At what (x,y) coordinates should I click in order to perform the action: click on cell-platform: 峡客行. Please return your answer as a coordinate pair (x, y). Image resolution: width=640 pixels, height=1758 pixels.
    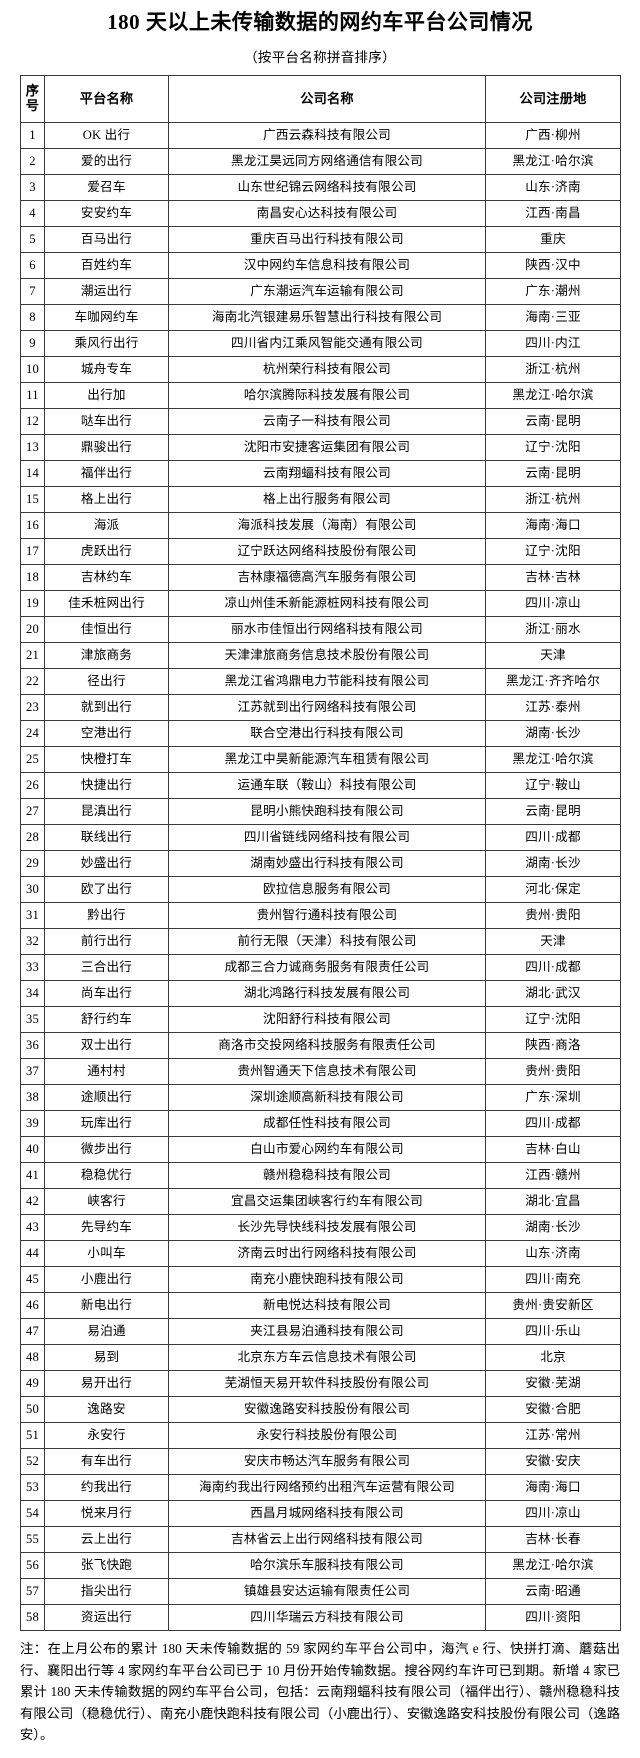
    Looking at the image, I should click on (106, 1202).